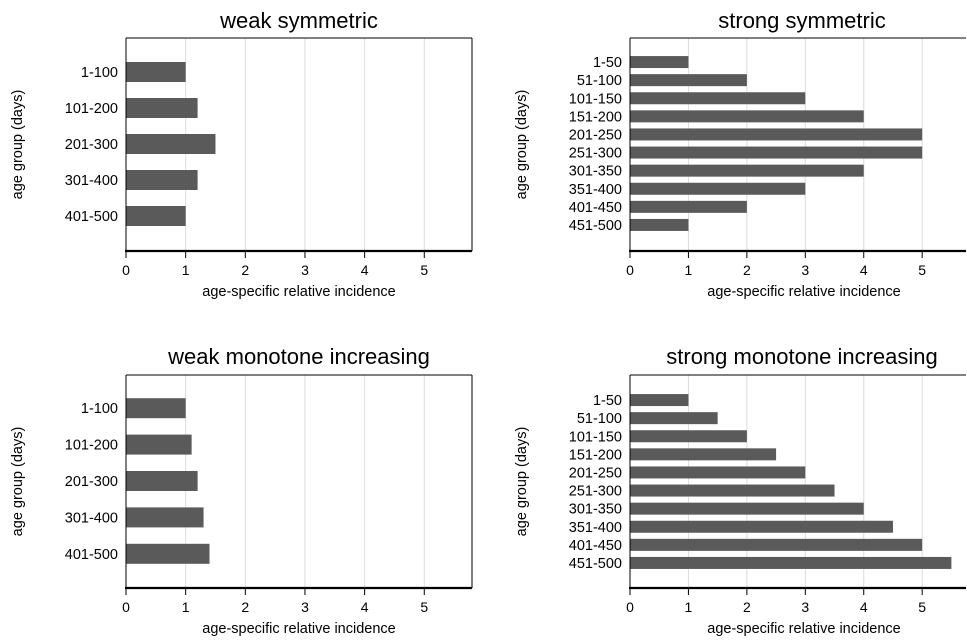  What do you see at coordinates (802, 356) in the screenshot?
I see `panel-title: strong monotone increasing` at bounding box center [802, 356].